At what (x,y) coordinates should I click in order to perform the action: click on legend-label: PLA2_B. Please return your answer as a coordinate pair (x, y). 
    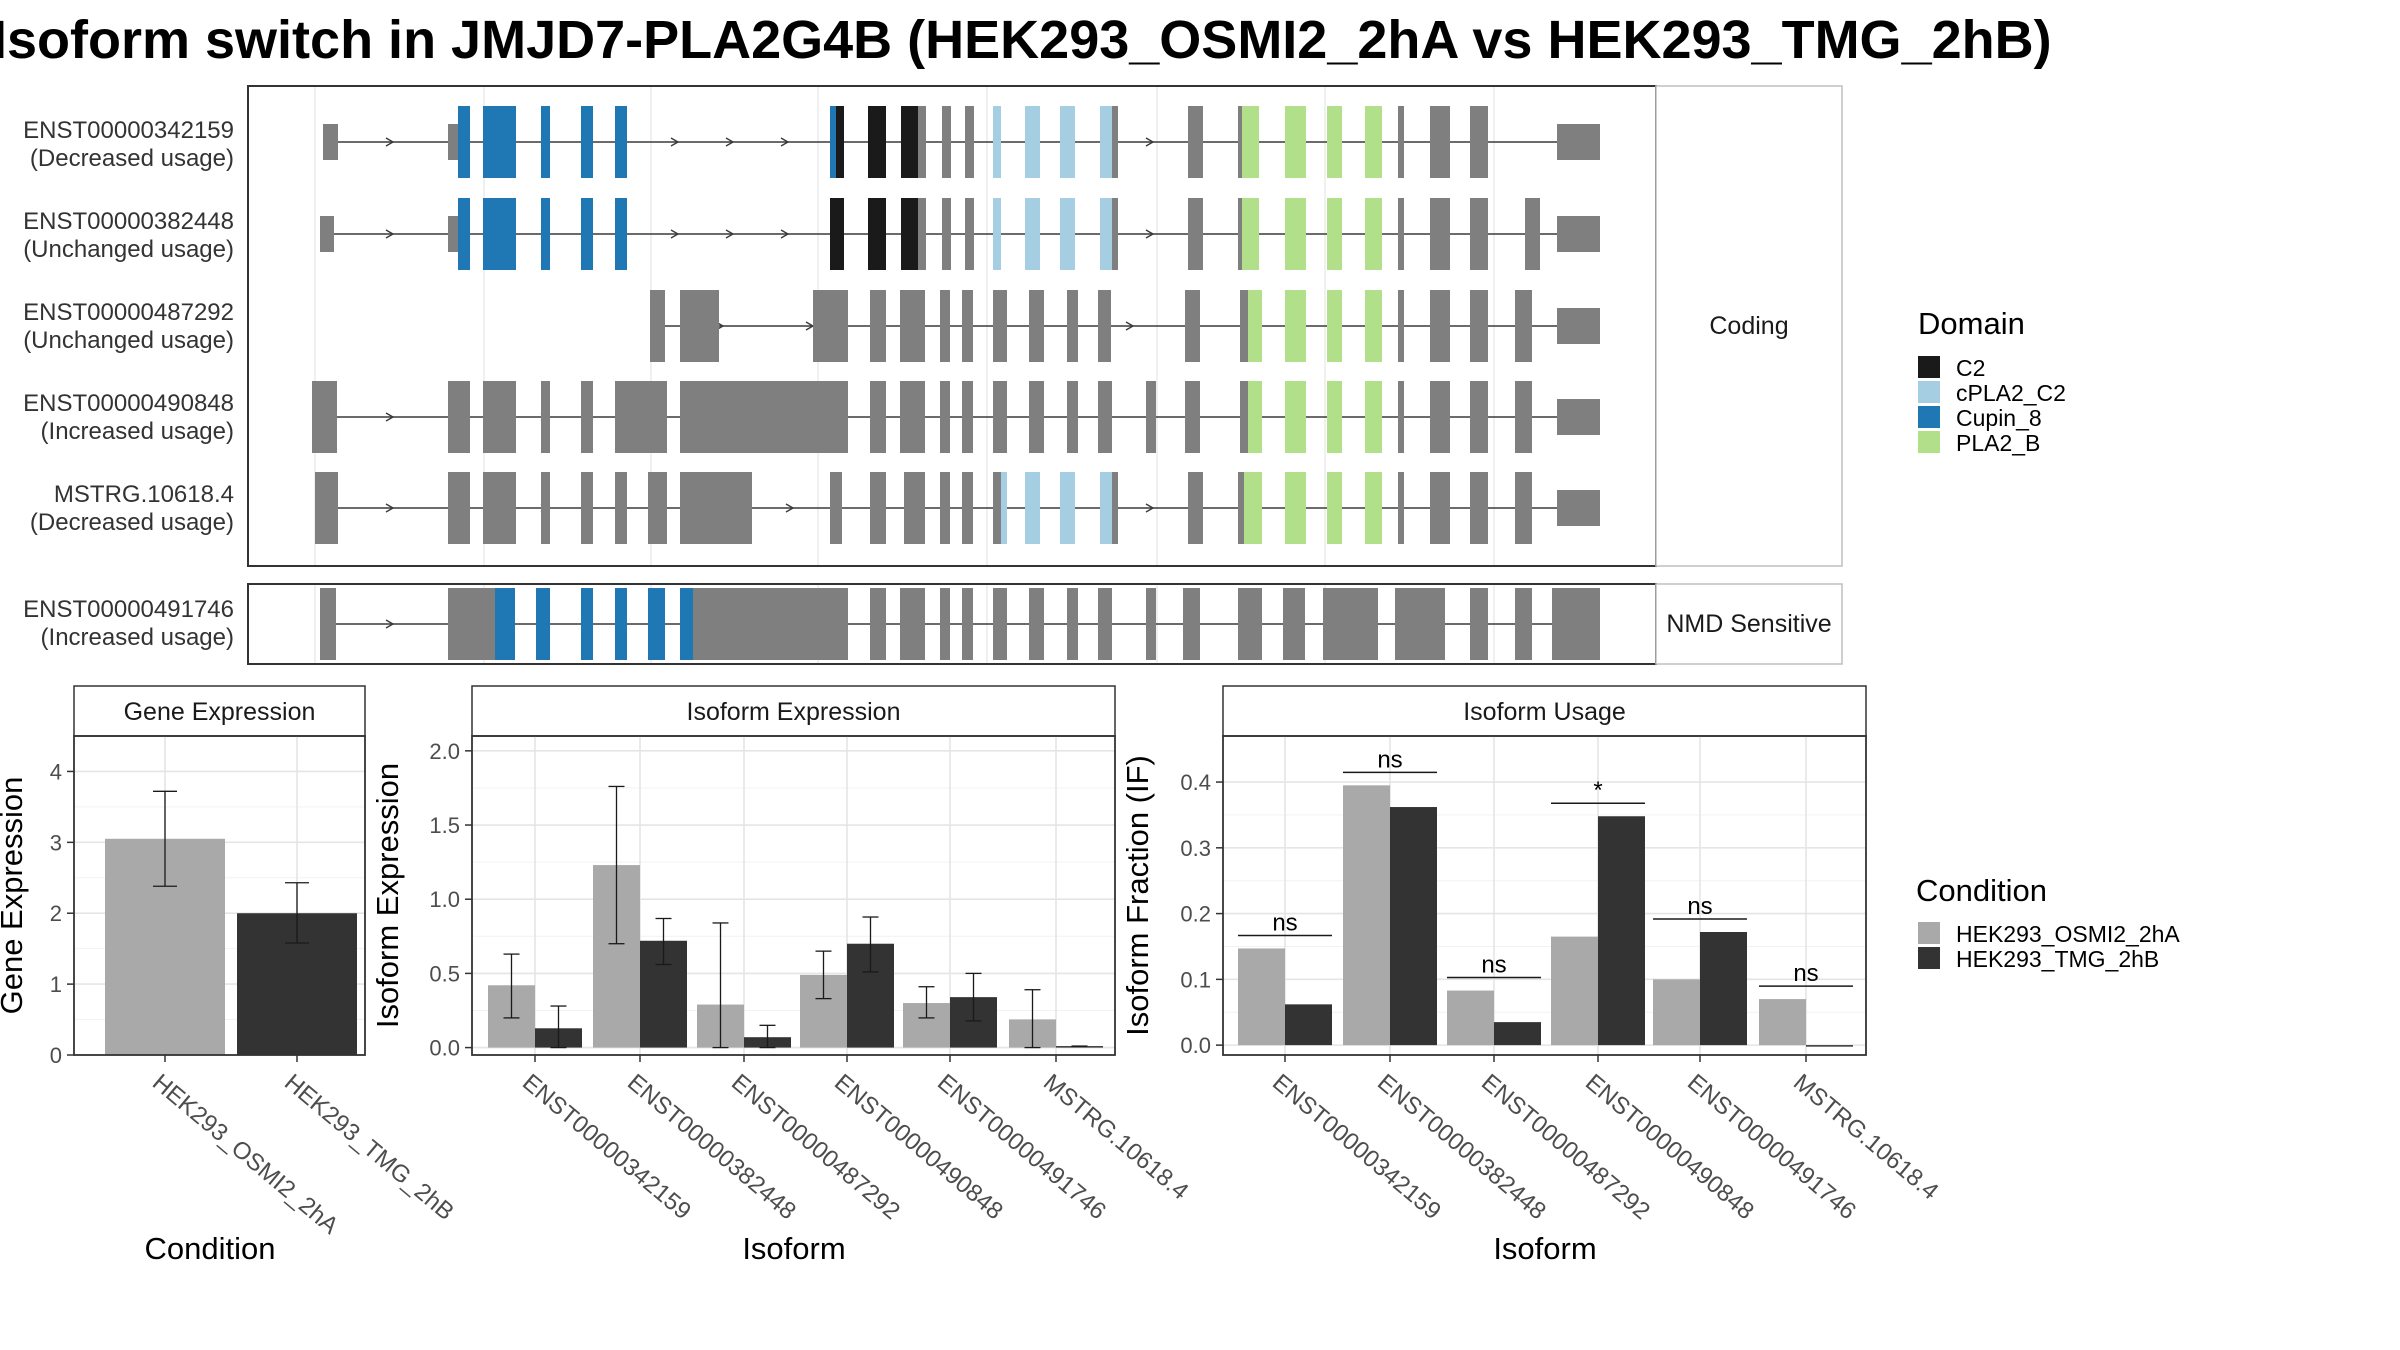
    Looking at the image, I should click on (1998, 443).